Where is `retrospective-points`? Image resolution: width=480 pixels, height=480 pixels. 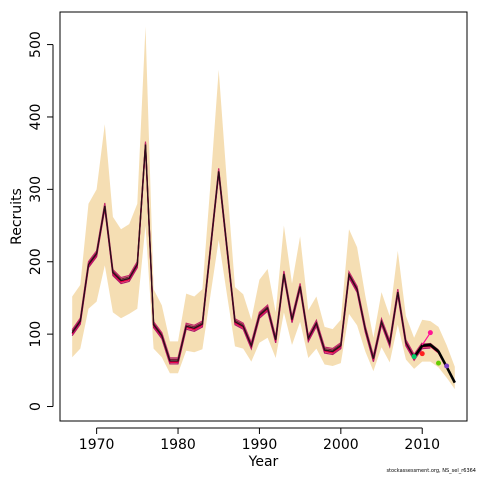
retrospective-points is located at coordinates (430, 349).